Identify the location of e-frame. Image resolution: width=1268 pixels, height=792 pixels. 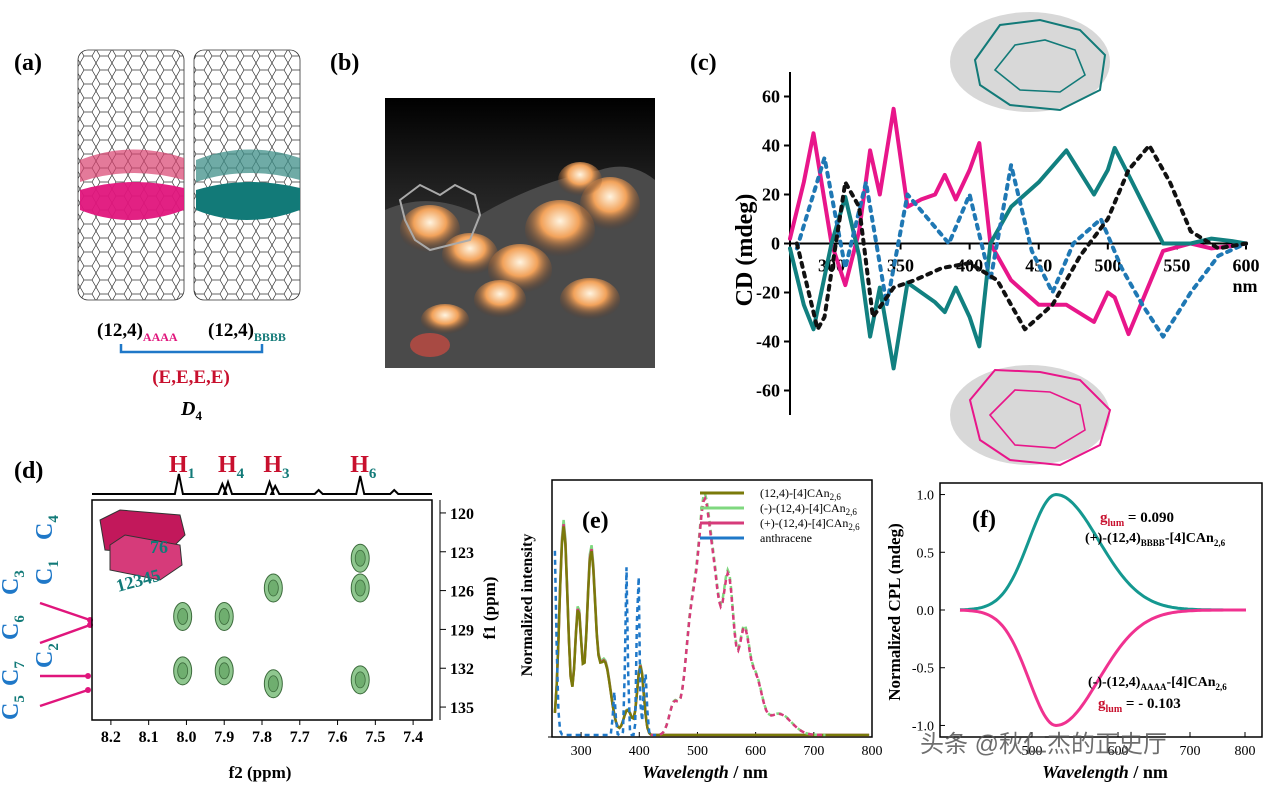
(712, 608).